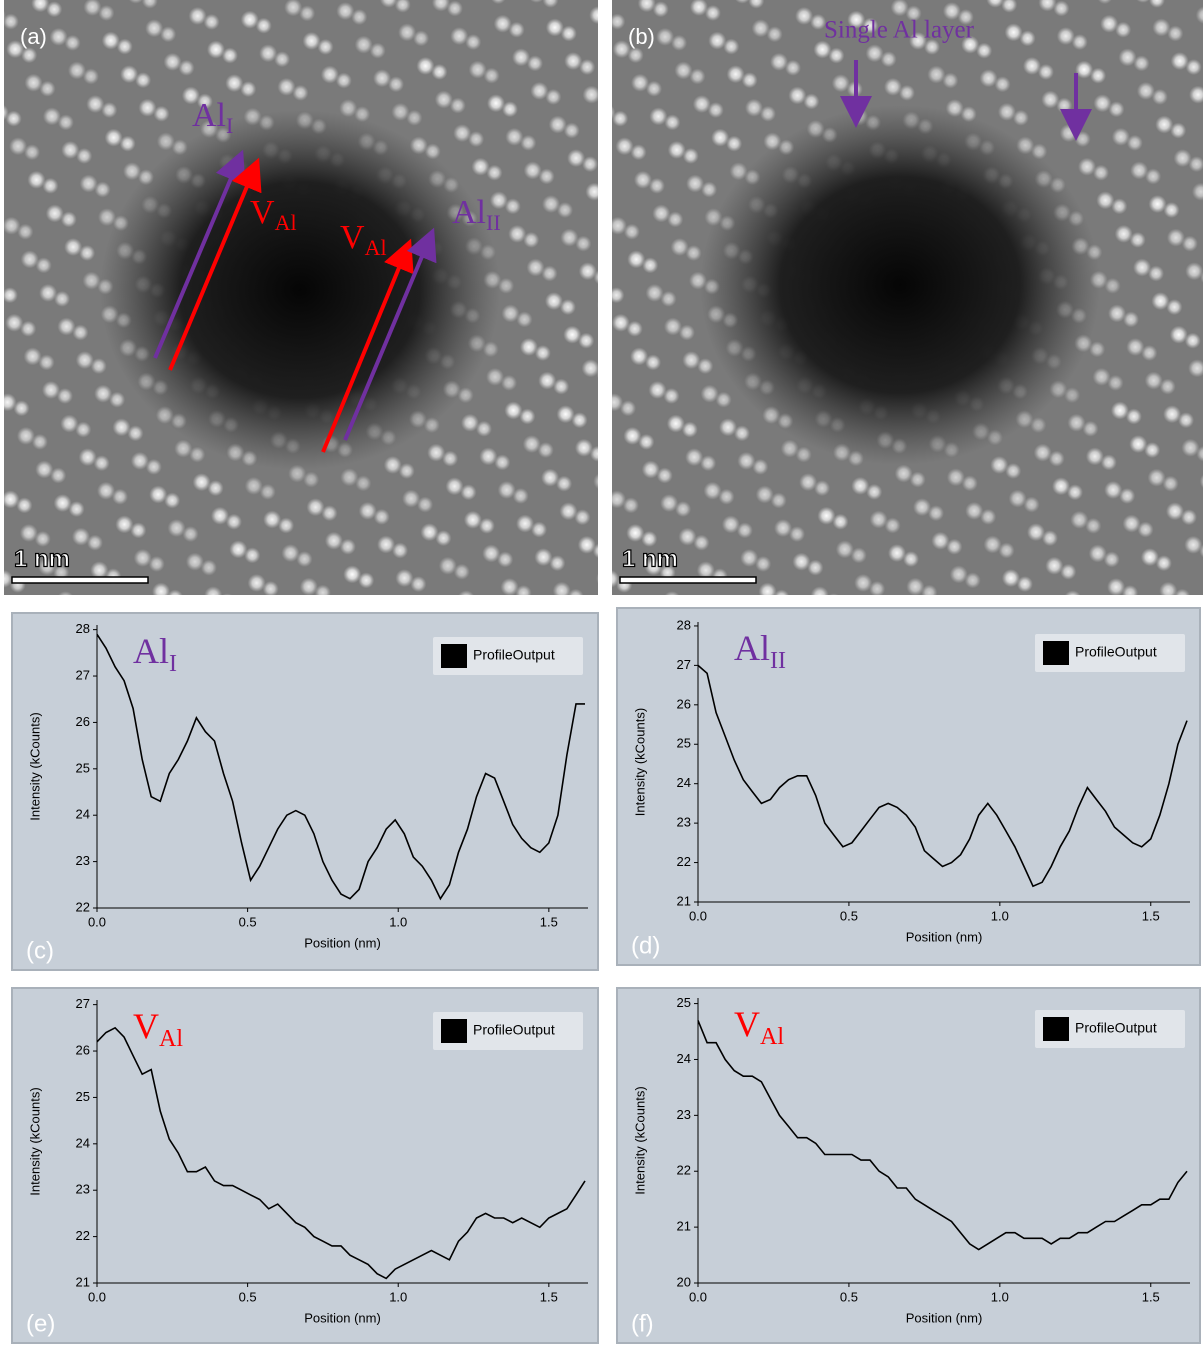 Image resolution: width=1203 pixels, height=1345 pixels. I want to click on void-region, so click(900, 285).